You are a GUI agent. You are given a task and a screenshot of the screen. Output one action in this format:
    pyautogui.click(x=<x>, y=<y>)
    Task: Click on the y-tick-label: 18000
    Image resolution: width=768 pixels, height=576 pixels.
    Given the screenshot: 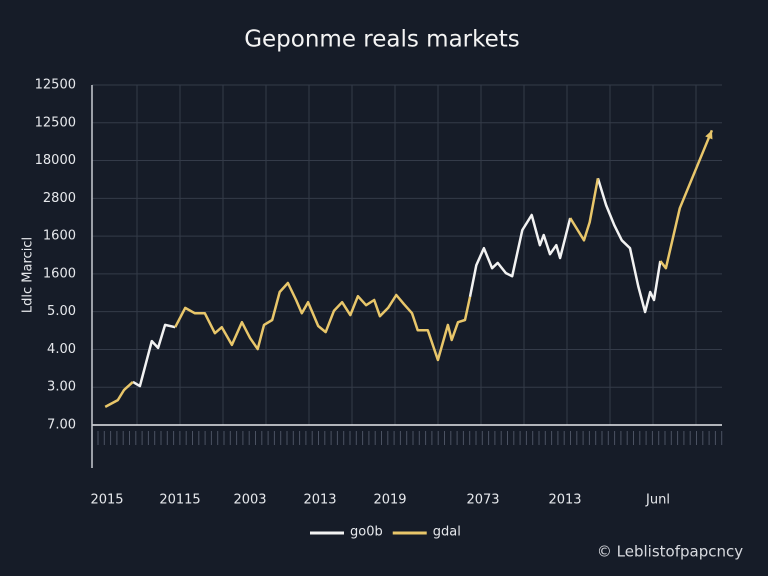 What is the action you would take?
    pyautogui.click(x=55, y=160)
    